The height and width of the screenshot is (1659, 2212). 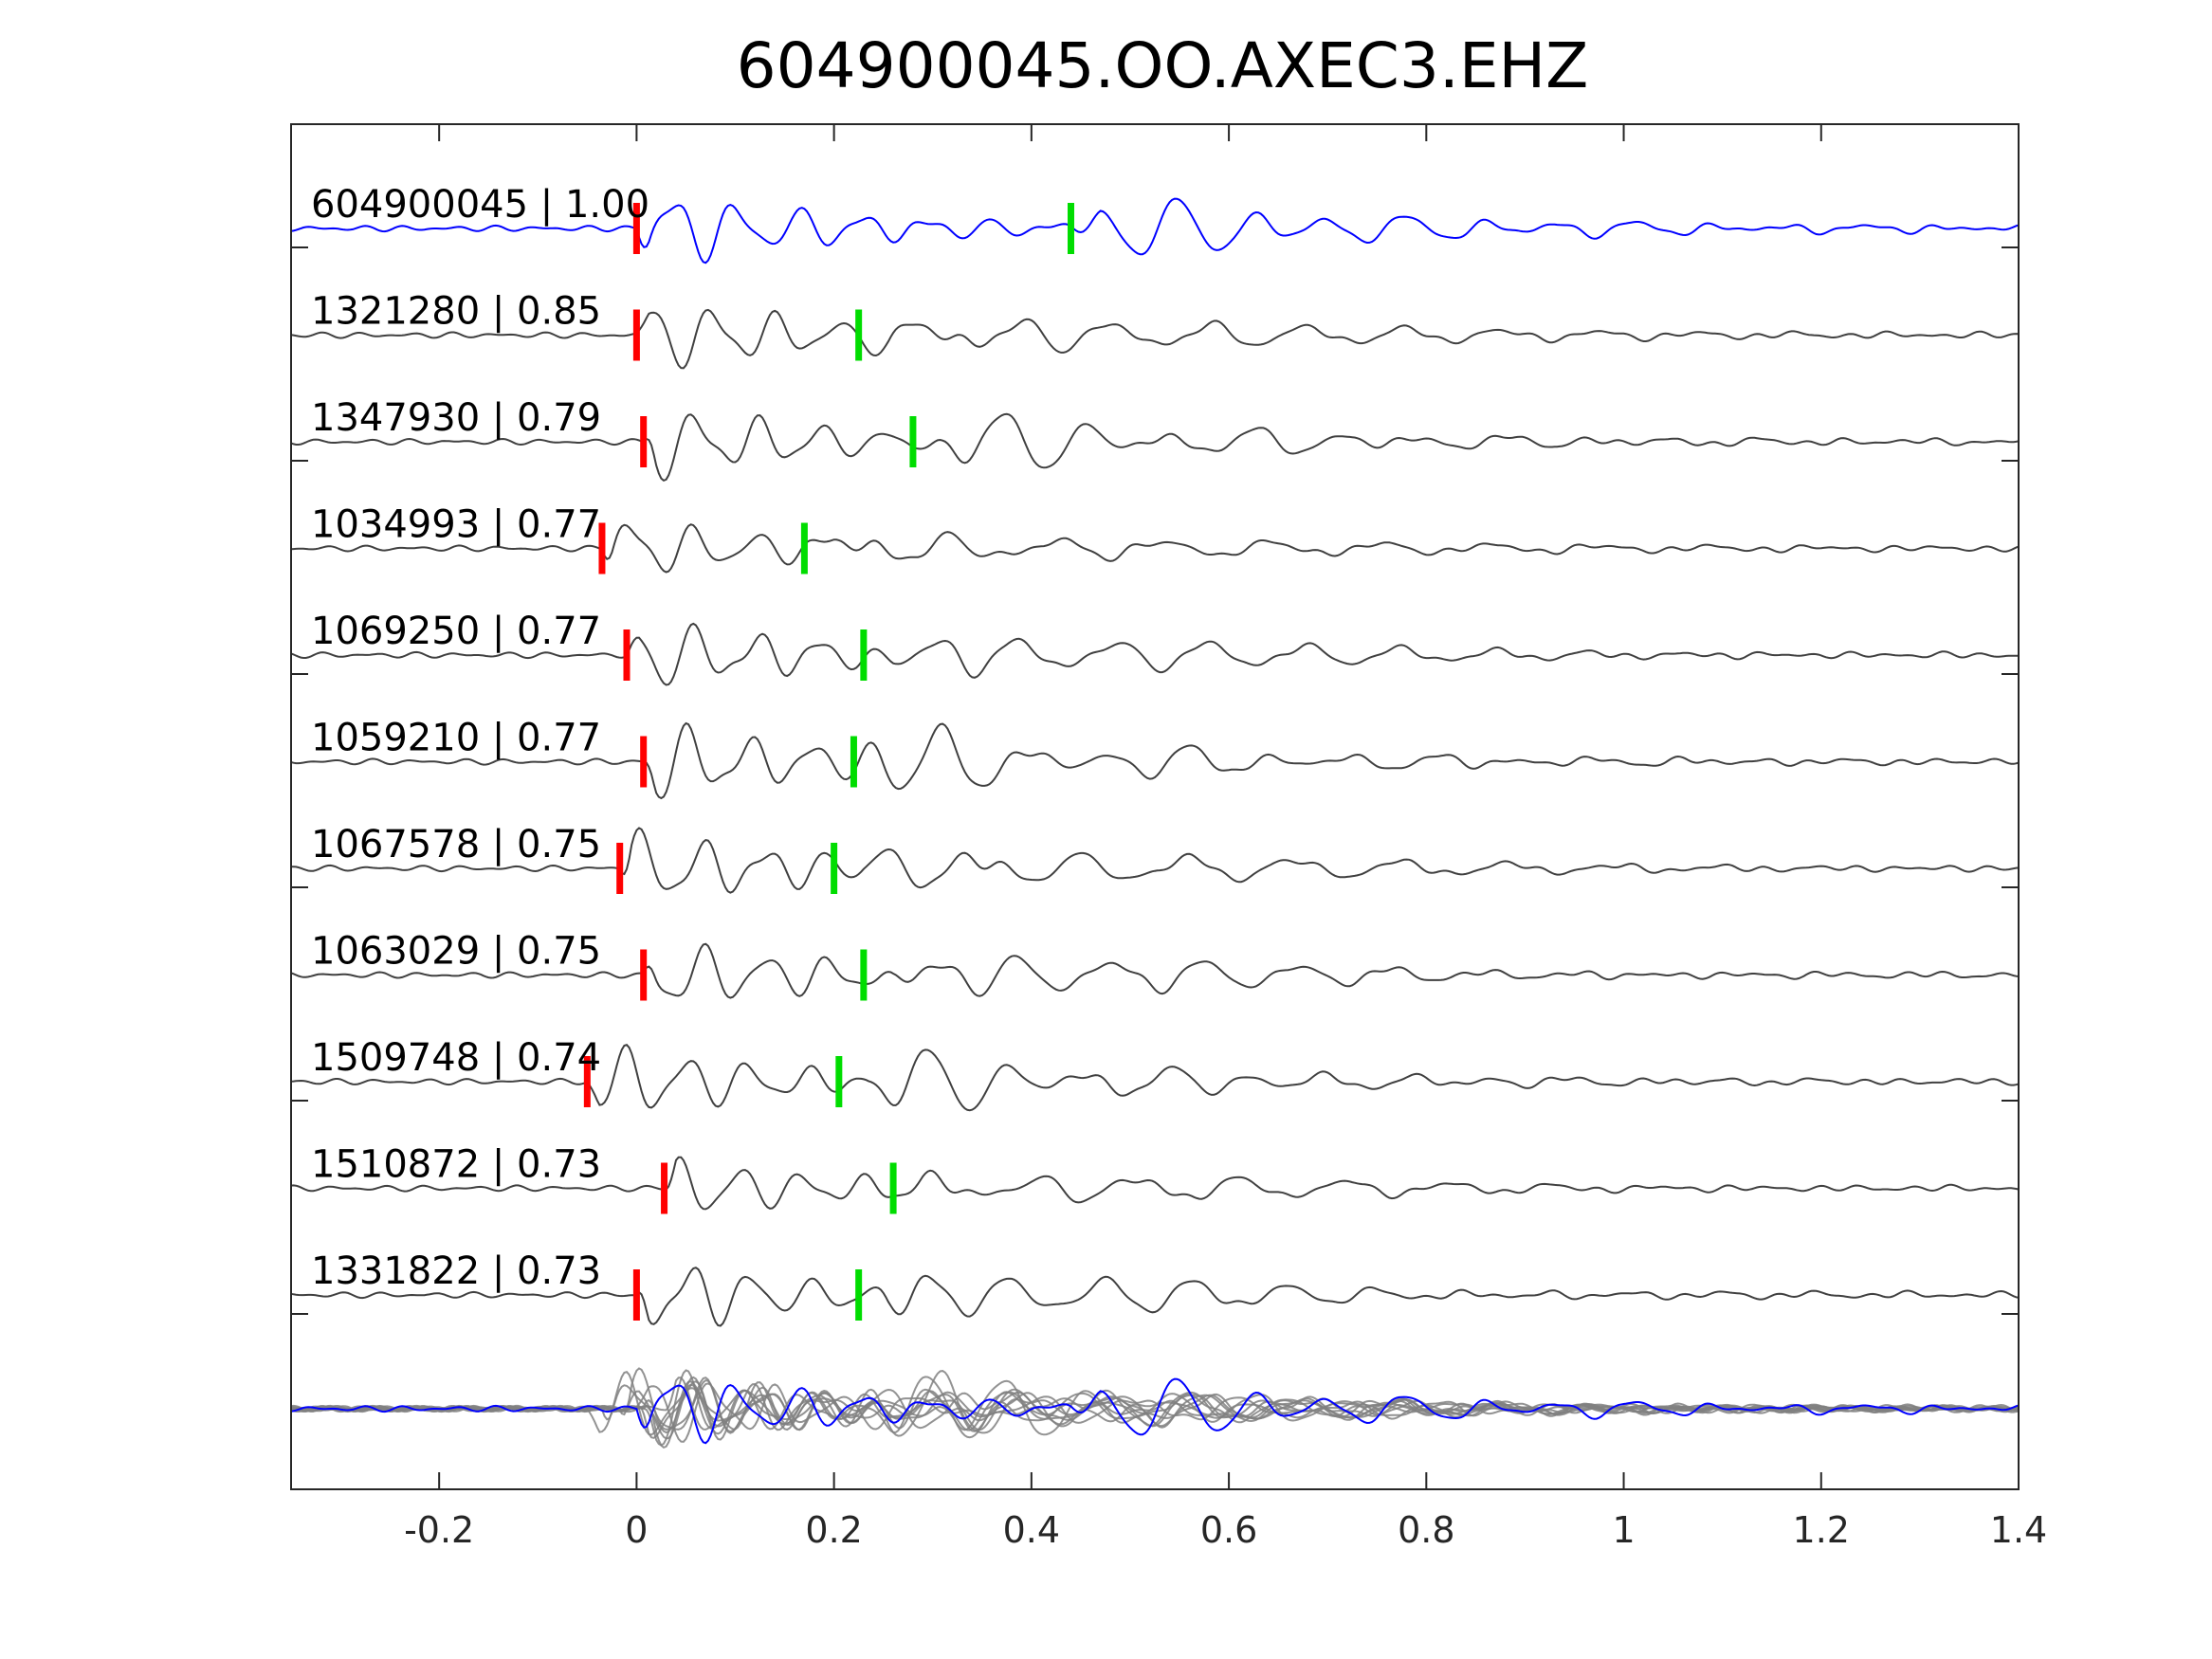 What do you see at coordinates (1426, 1530) in the screenshot?
I see `x-tick-label: 0.8` at bounding box center [1426, 1530].